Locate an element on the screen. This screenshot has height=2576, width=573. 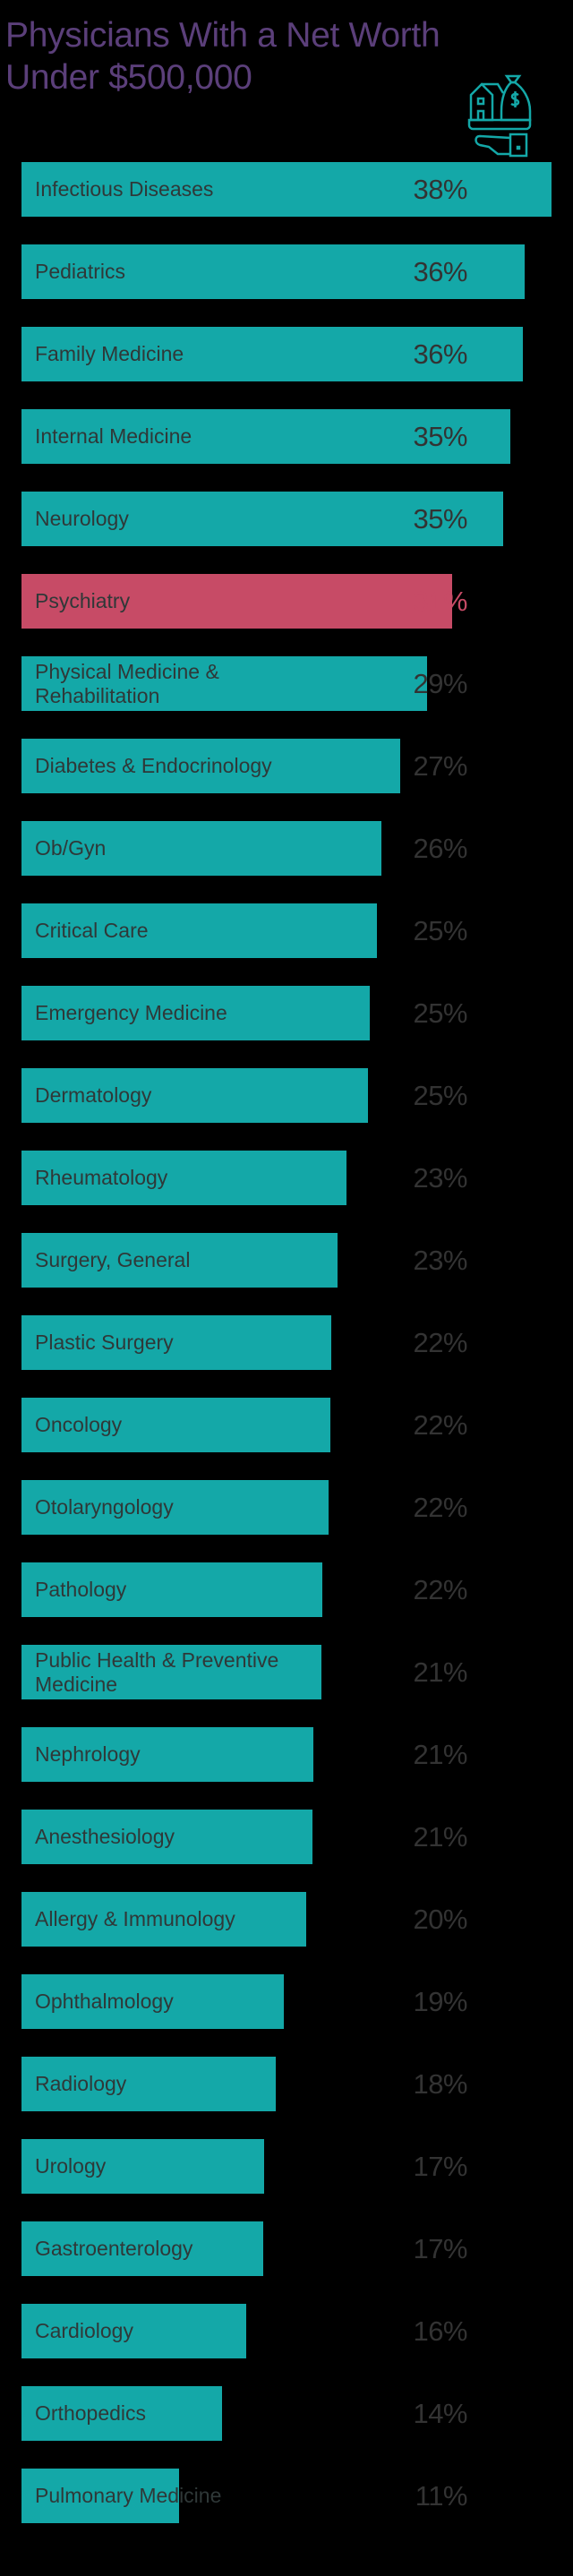
bar-row: Ob/Gyn 26% is located at coordinates (290, 848).